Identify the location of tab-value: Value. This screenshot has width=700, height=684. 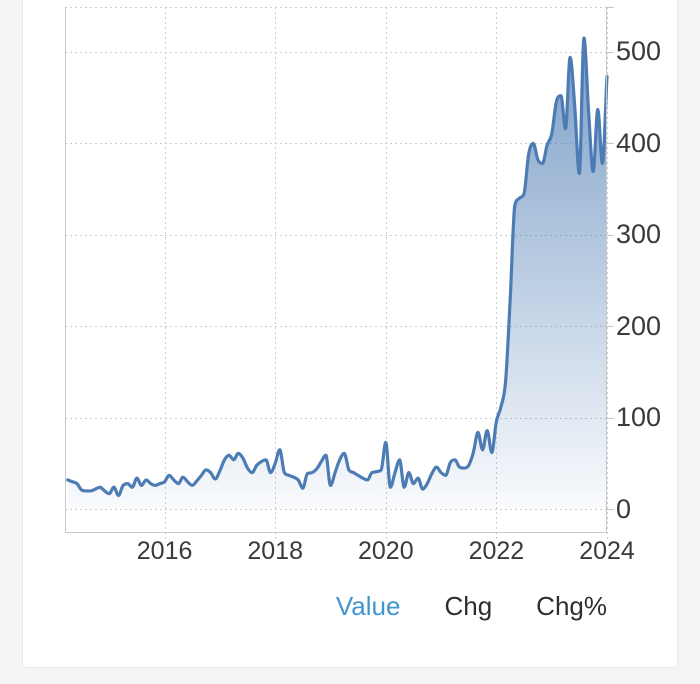
(368, 606).